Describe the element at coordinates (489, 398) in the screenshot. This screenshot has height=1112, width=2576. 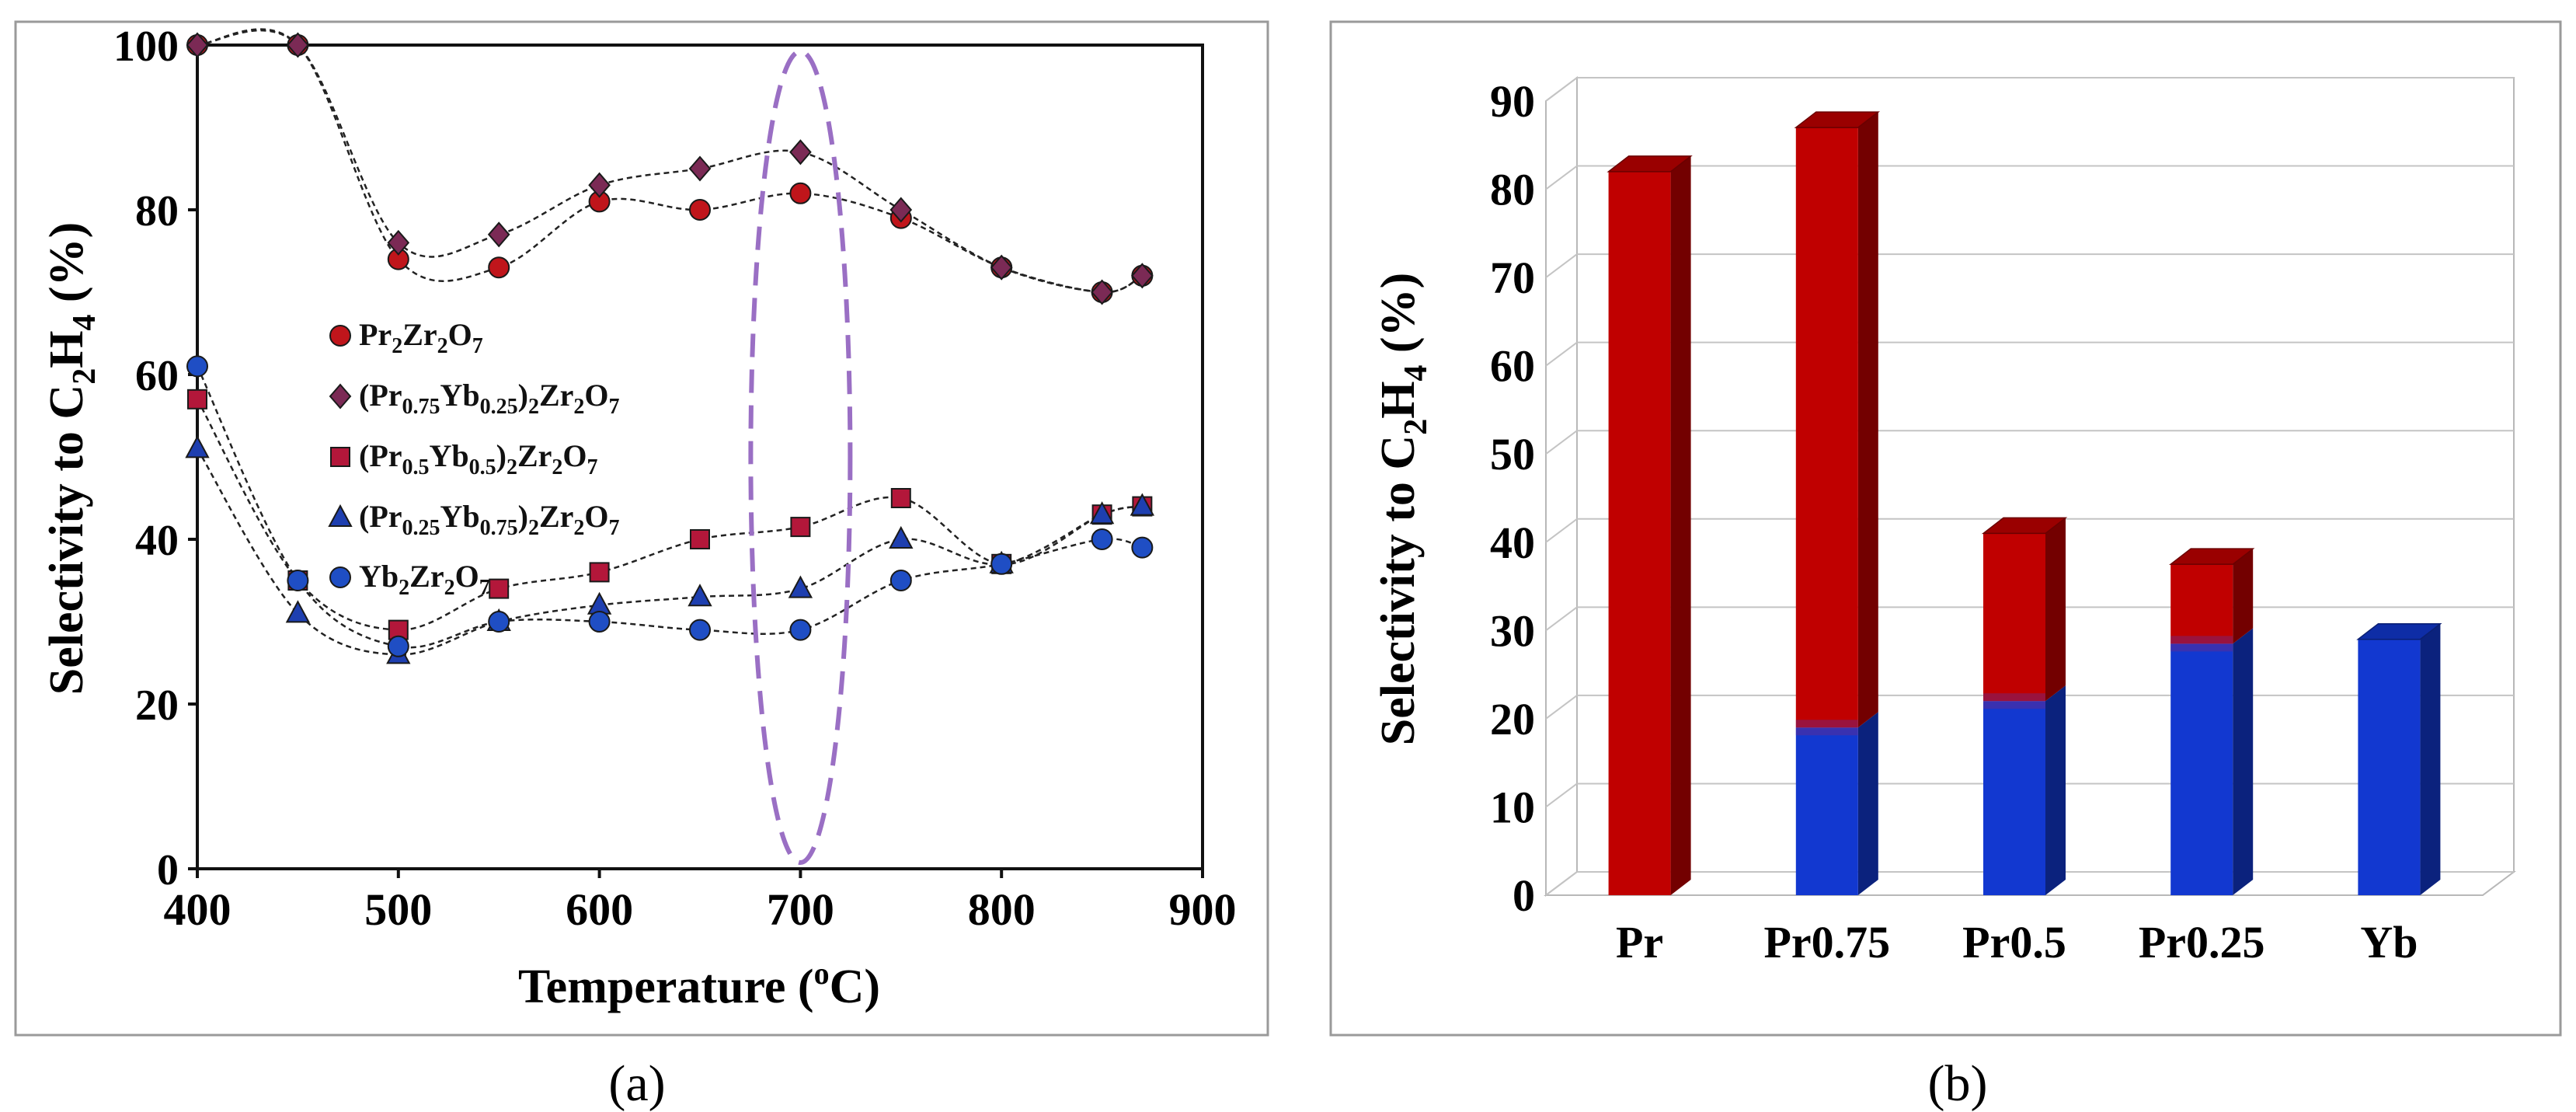
I see `legend-label: (Pr0.75Yb0.25)2Zr2O7` at that location.